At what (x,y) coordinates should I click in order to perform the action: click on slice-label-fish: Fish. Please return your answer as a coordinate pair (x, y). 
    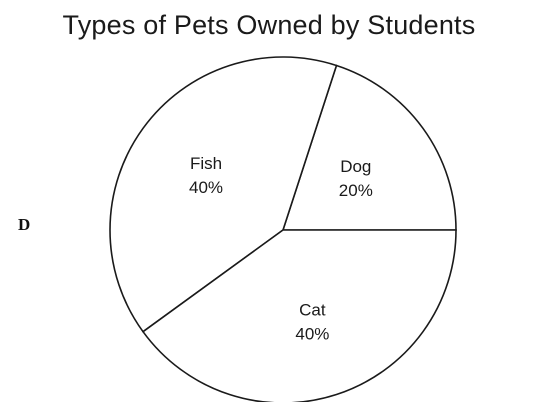
    Looking at the image, I should click on (206, 163).